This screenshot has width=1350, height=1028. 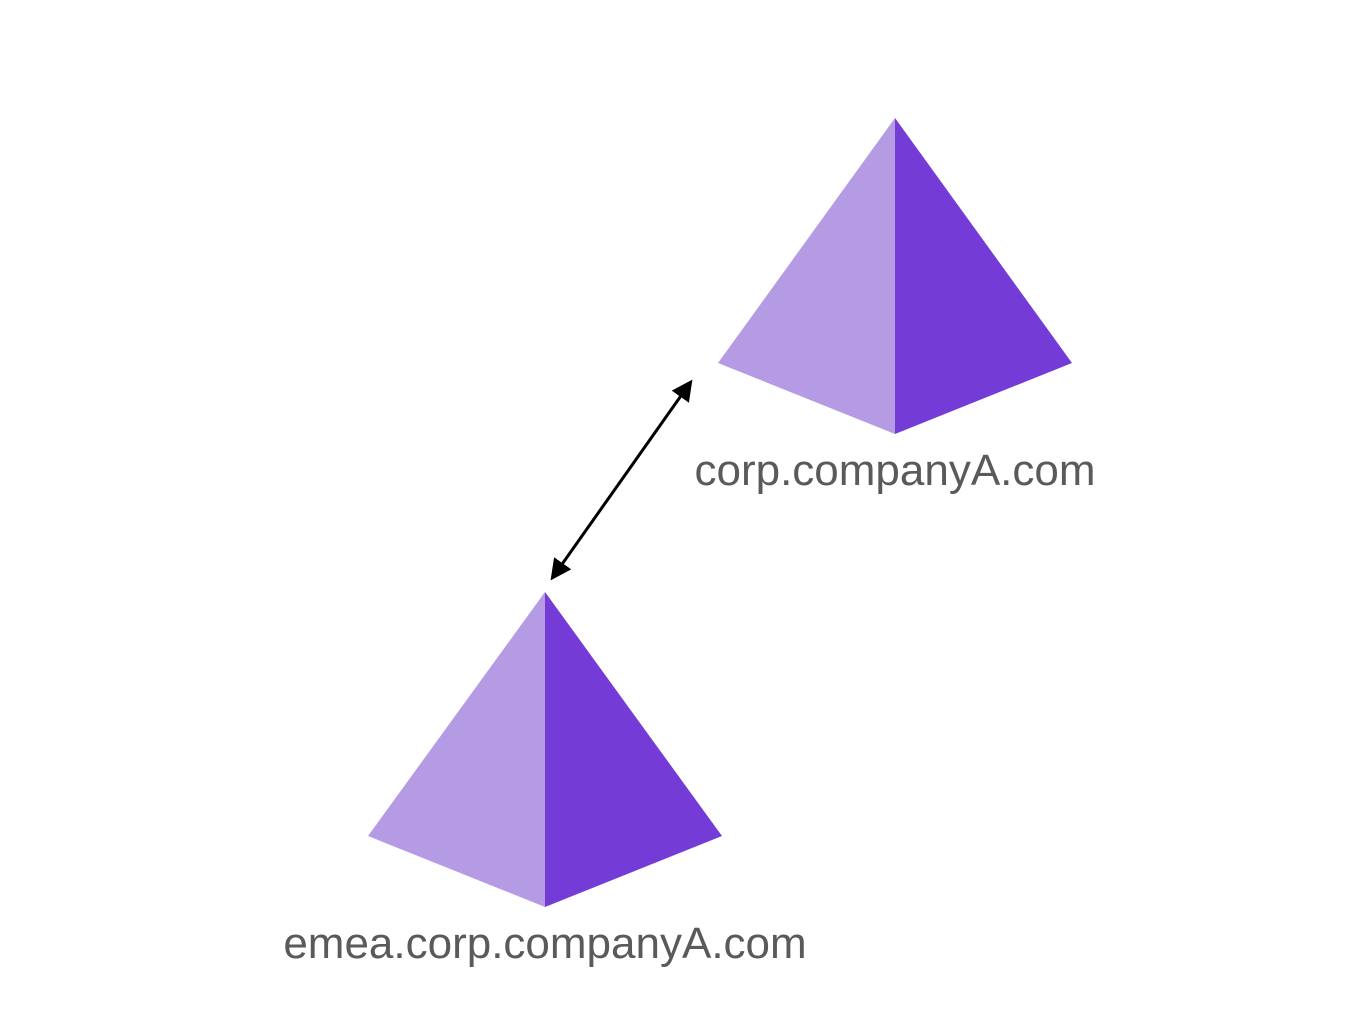 What do you see at coordinates (621, 480) in the screenshot?
I see `double-headed-arrow-icon` at bounding box center [621, 480].